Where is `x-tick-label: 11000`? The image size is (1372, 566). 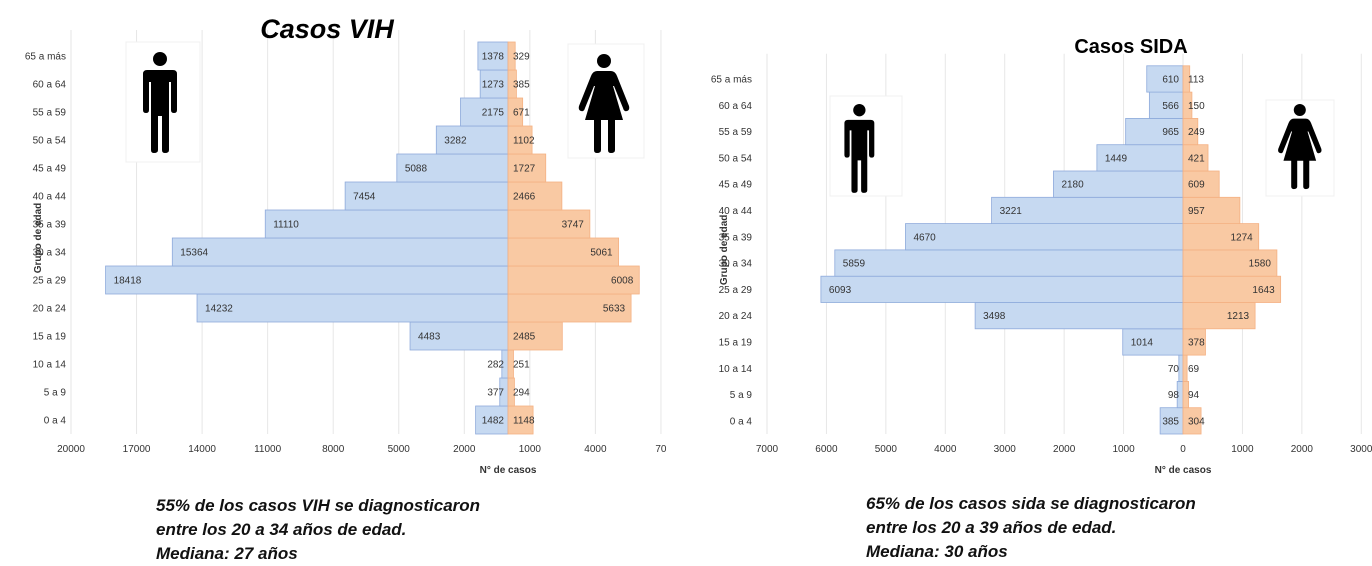 x-tick-label: 11000 is located at coordinates (268, 449).